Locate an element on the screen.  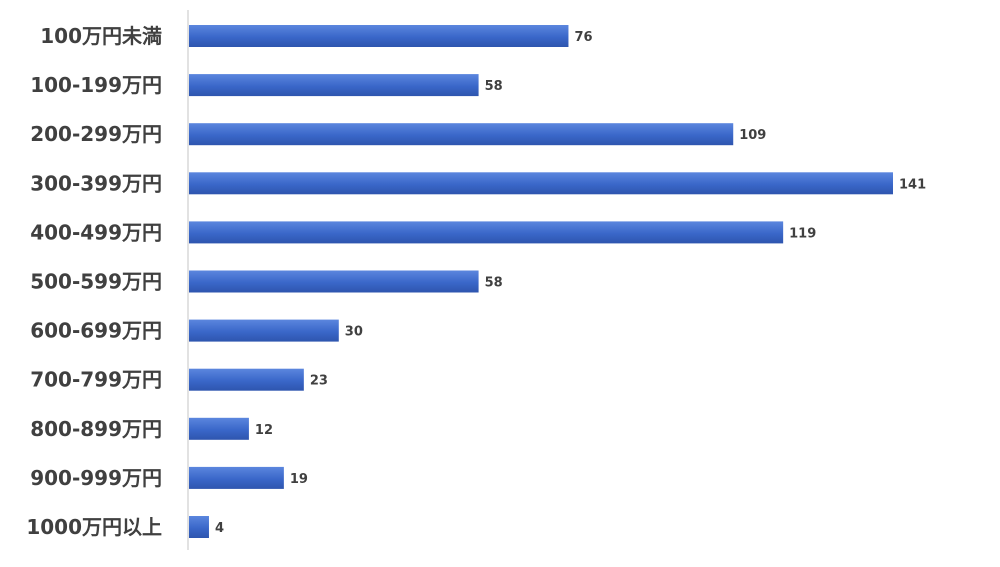
category-label: 900-999万円 is located at coordinates (96, 478).